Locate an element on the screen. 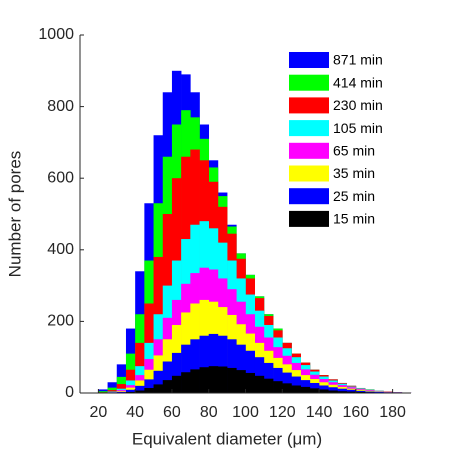 This screenshot has height=454, width=454. x-tick-label: 100 is located at coordinates (245, 412).